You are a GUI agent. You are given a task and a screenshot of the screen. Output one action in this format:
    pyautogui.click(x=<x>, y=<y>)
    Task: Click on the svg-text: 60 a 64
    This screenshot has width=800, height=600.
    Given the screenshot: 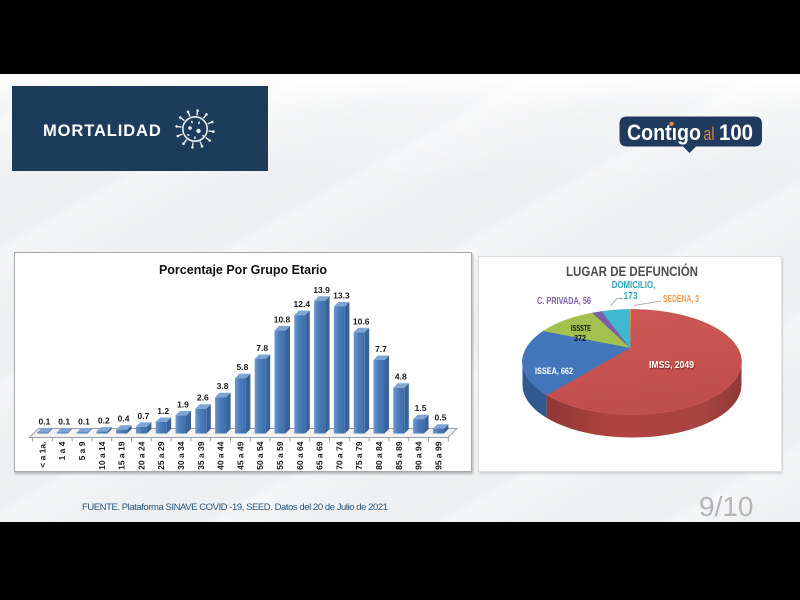 What is the action you would take?
    pyautogui.click(x=300, y=455)
    